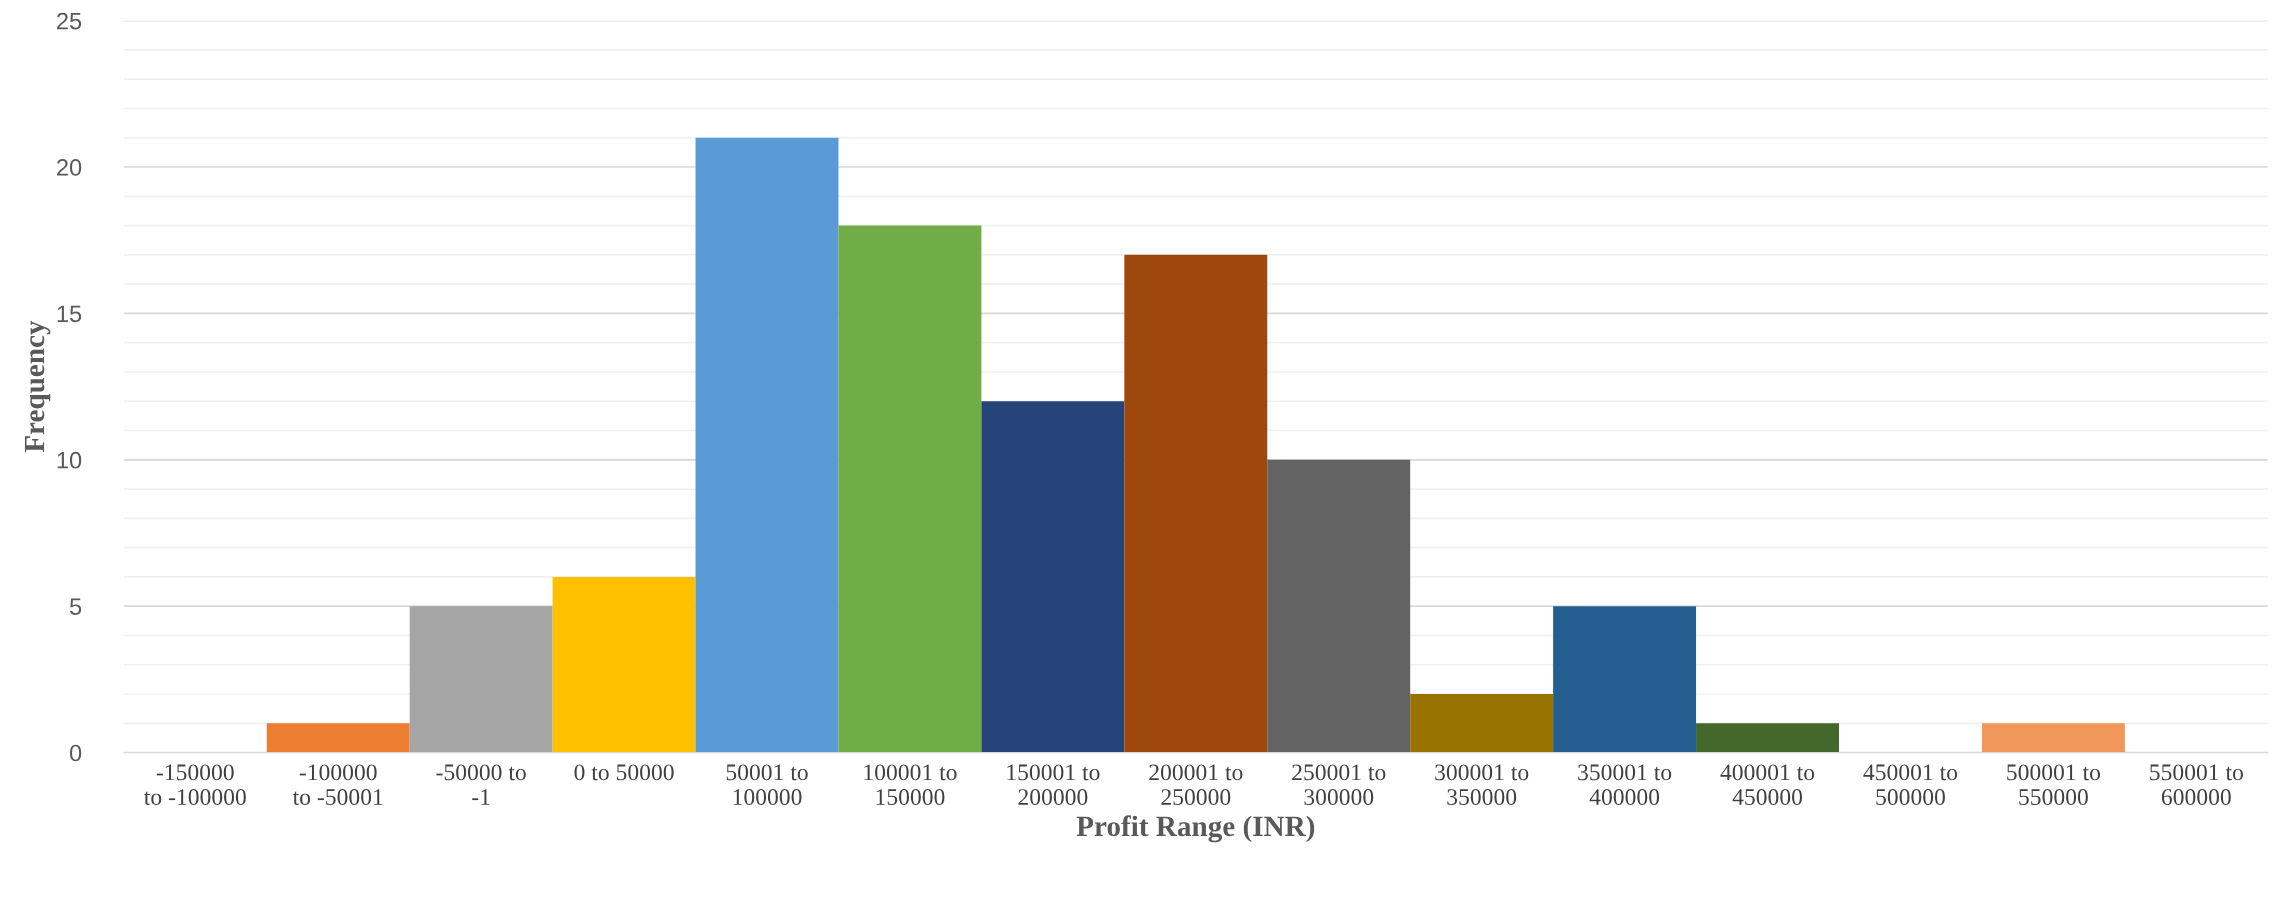  What do you see at coordinates (1482, 784) in the screenshot?
I see `x-tick-label: 300001 to 350000` at bounding box center [1482, 784].